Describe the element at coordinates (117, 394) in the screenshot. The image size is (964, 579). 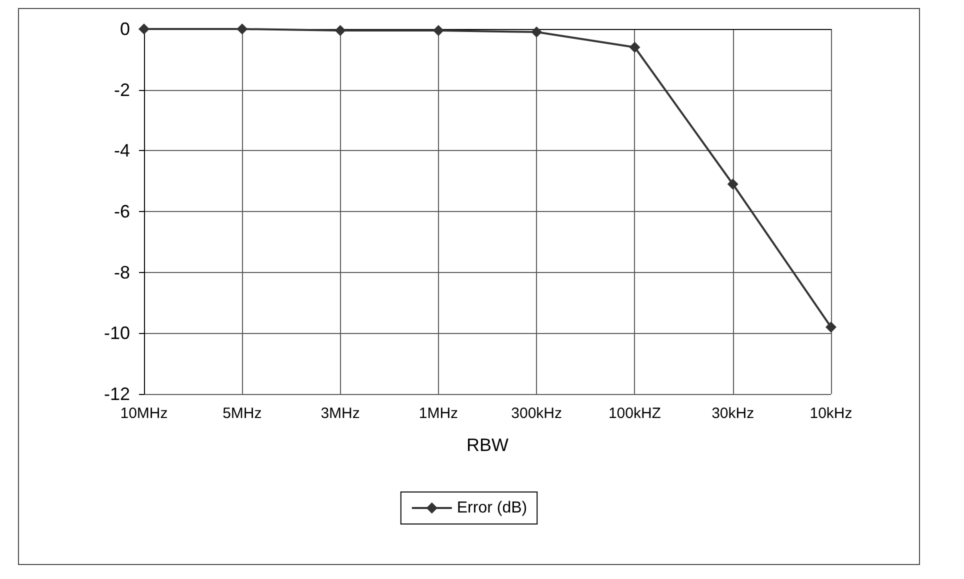
I see `y-tick-label: -12` at that location.